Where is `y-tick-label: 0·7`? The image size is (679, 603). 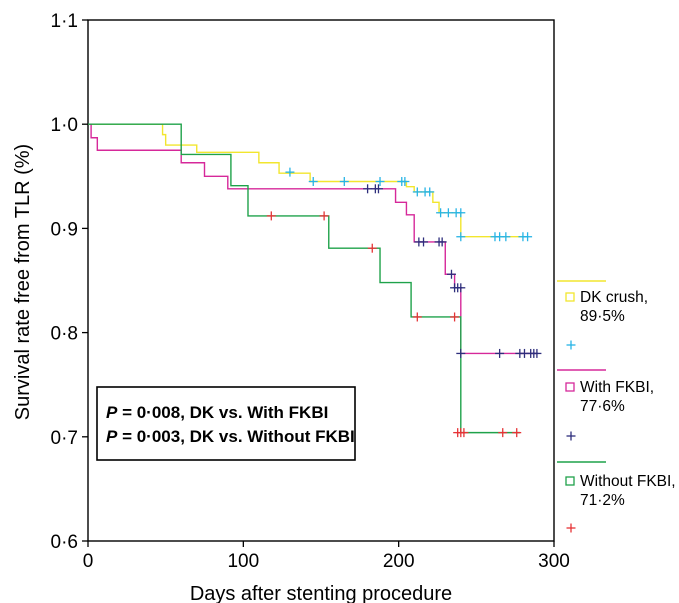 y-tick-label: 0·7 is located at coordinates (64, 438).